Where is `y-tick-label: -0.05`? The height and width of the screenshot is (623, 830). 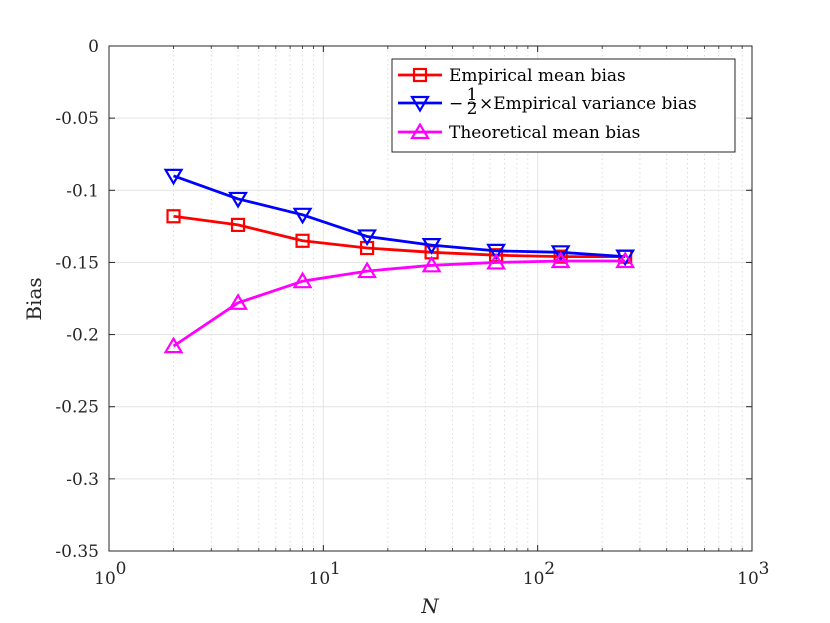 y-tick-label: -0.05 is located at coordinates (77, 119).